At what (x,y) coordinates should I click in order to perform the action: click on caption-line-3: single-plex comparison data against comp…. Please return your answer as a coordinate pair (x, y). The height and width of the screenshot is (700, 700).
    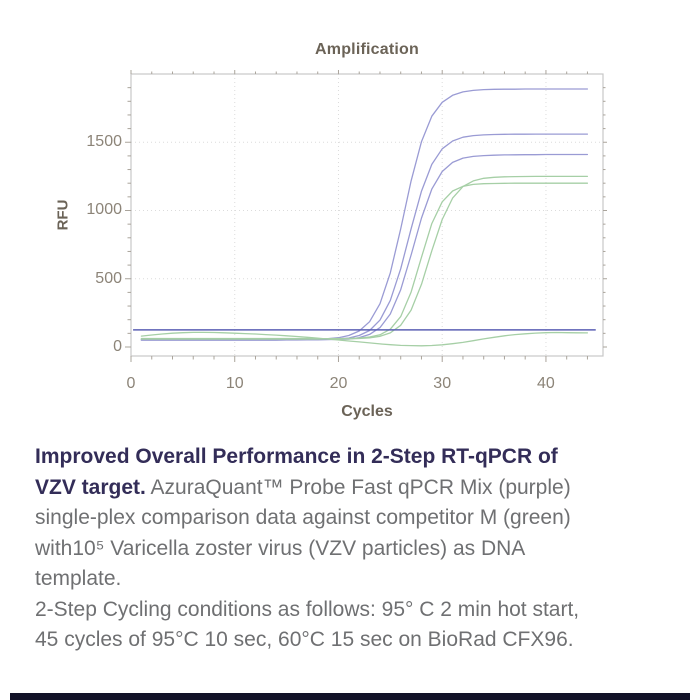
    Looking at the image, I should click on (357, 518).